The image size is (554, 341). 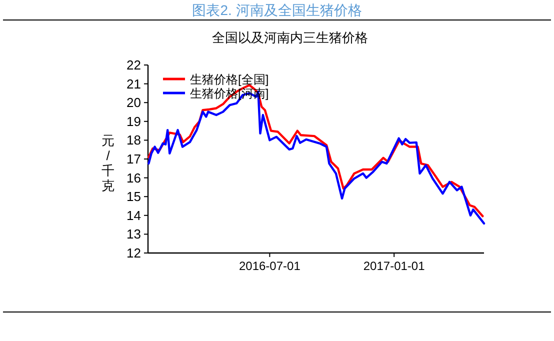 What do you see at coordinates (133, 215) in the screenshot?
I see `y-tick-label: 14` at bounding box center [133, 215].